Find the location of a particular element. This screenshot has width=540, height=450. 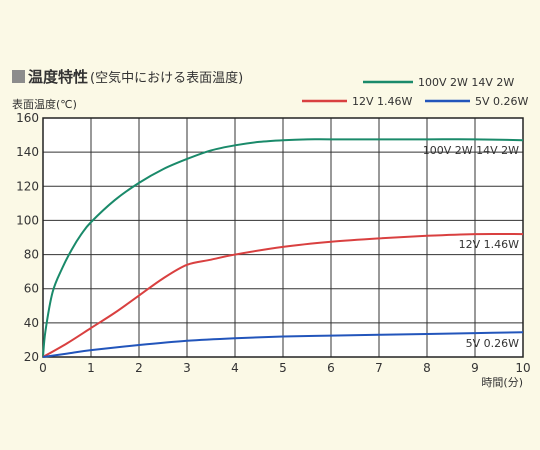

legend: 100V 2W 14V 2W 12V 1.46W 5V 0.26W is located at coordinates (415, 92).